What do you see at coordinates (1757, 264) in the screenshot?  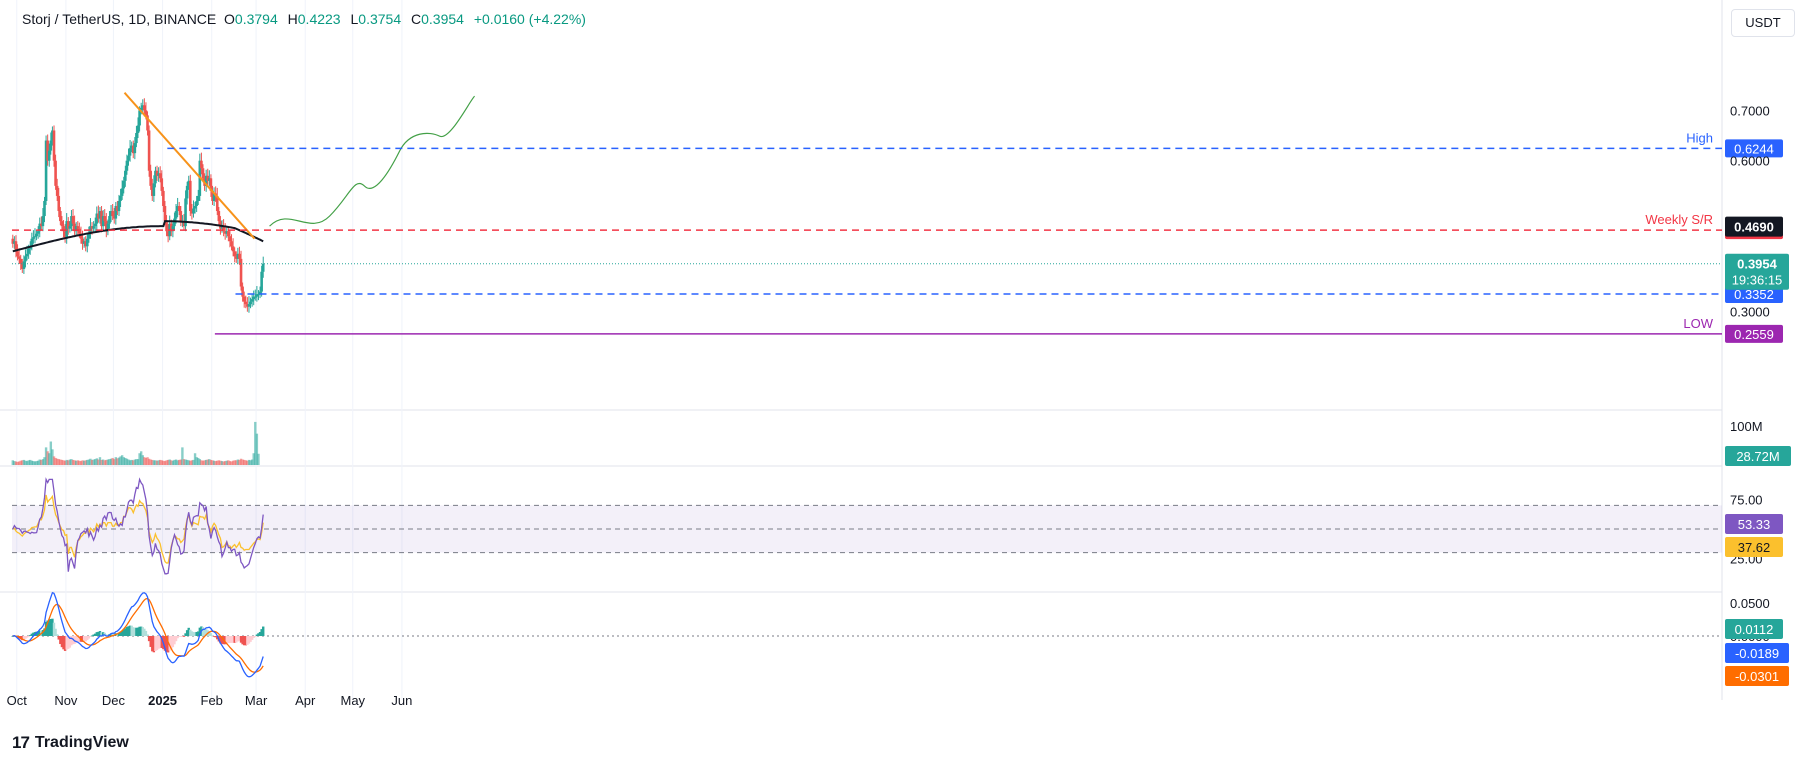 I see `current-price-label: 0.3954` at bounding box center [1757, 264].